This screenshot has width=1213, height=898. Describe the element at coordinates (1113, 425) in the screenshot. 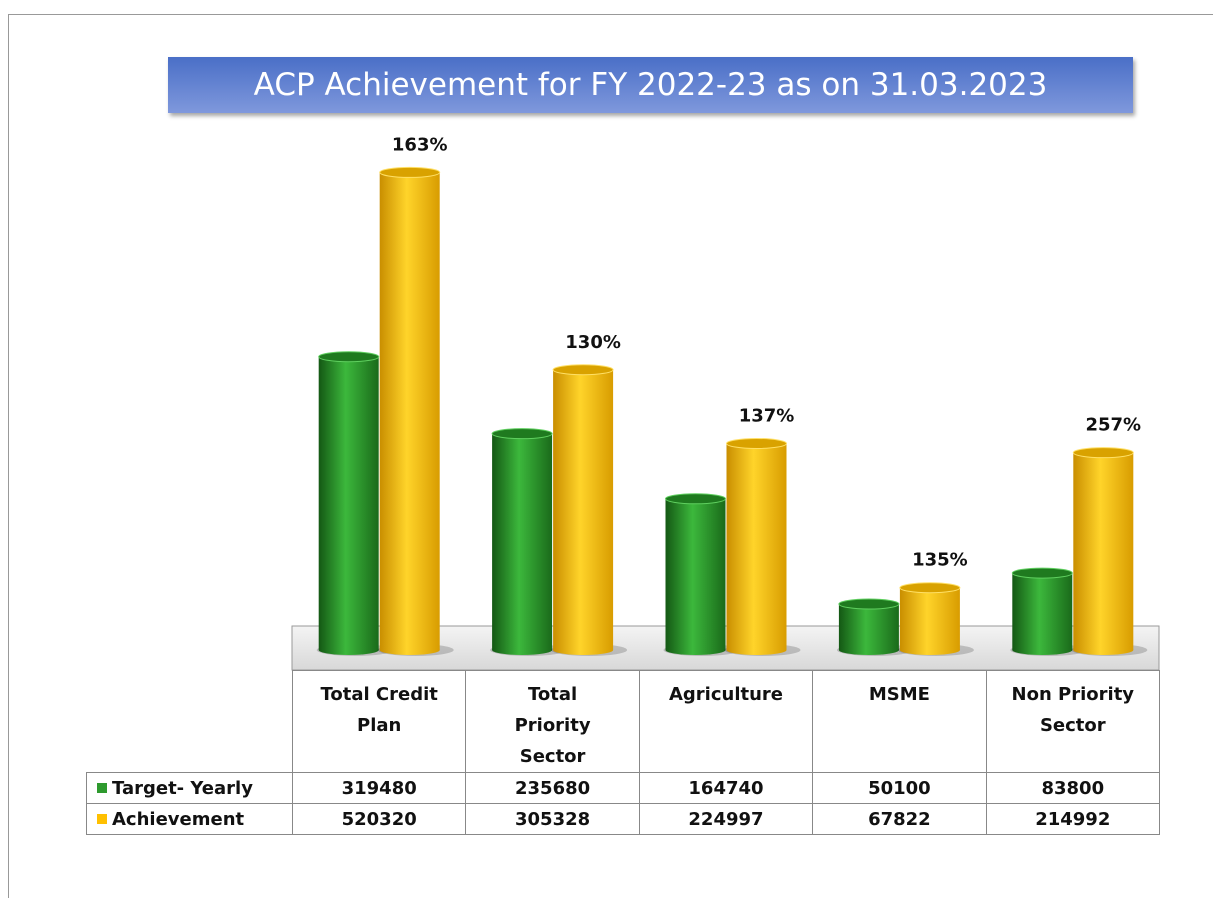

I see `data-label: 257%` at that location.